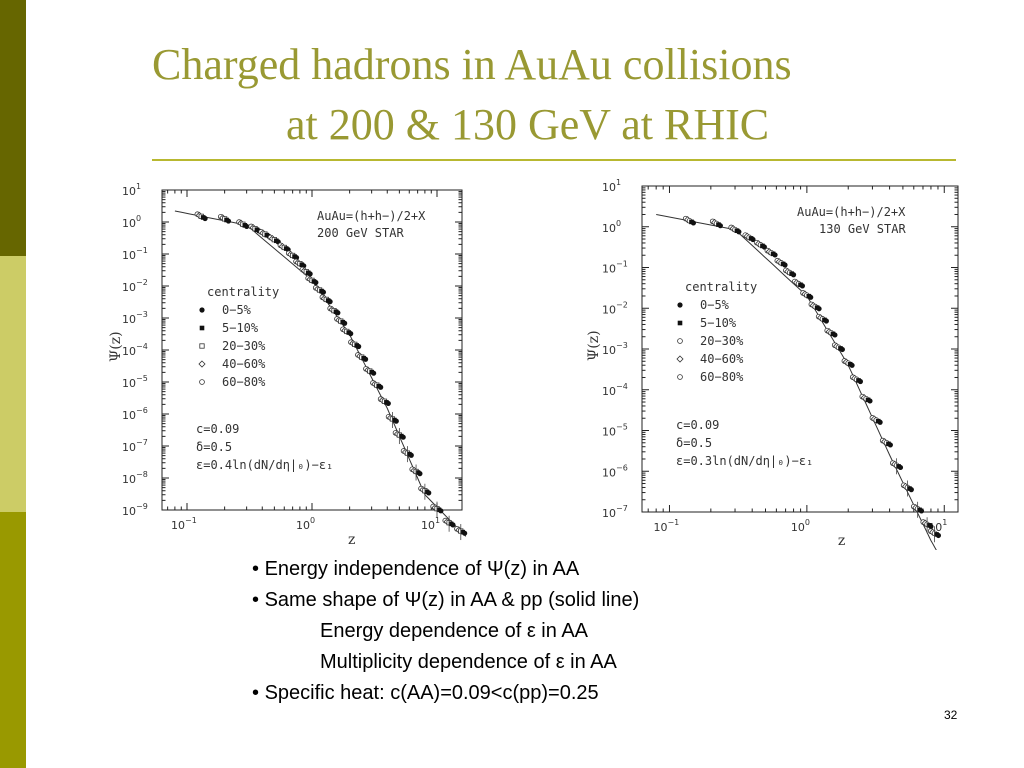  I want to click on x-tick-label: 10¹, so click(430, 524).